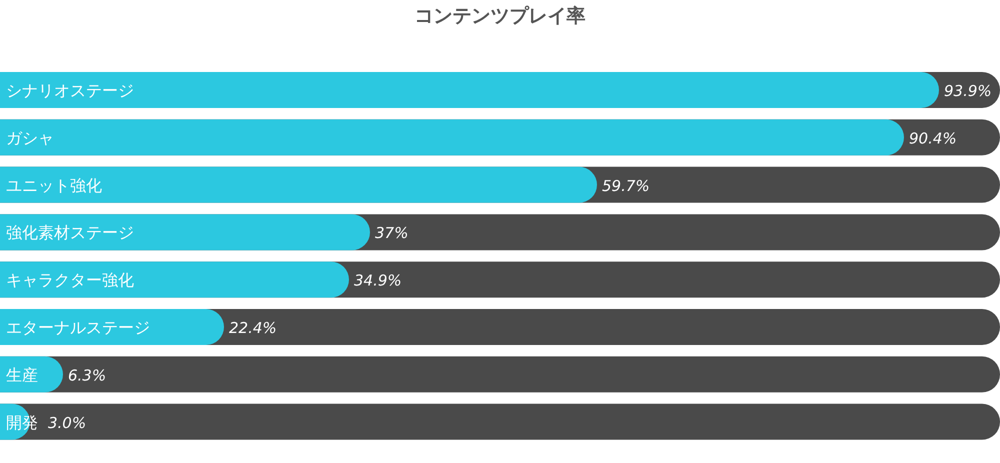  I want to click on y-tick-label: キャラクター強化, so click(70, 280).